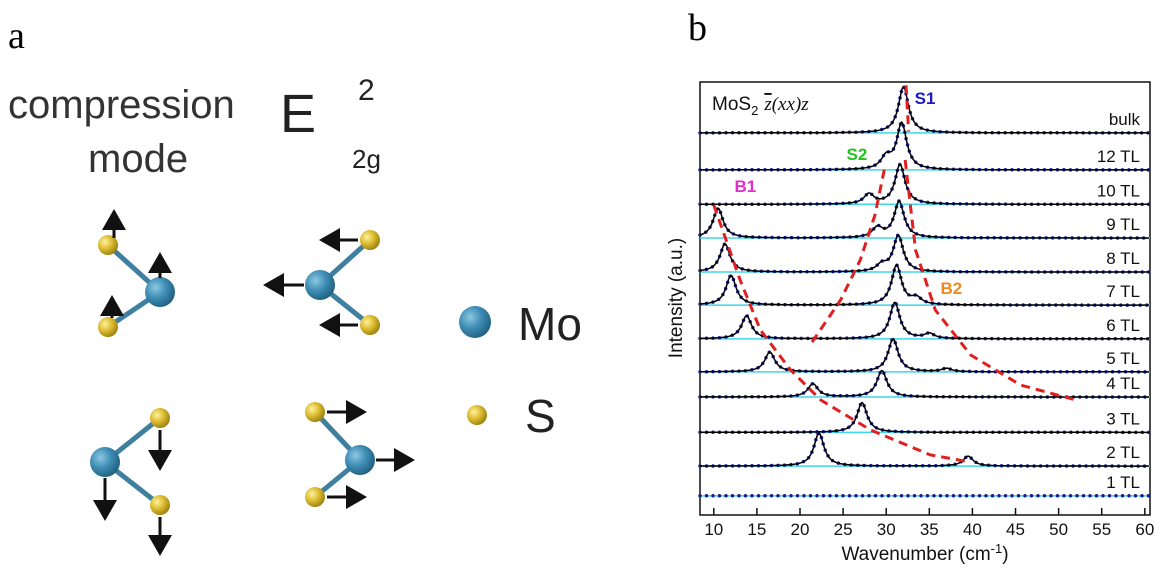 The width and height of the screenshot is (1164, 574). What do you see at coordinates (138, 159) in the screenshot?
I see `mode-title: mode` at bounding box center [138, 159].